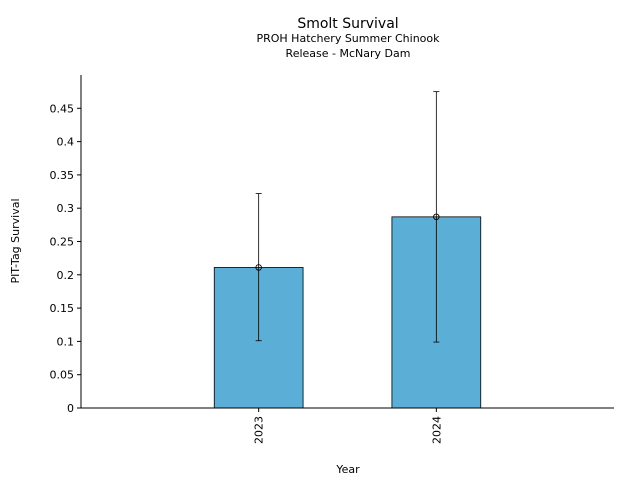 This screenshot has height=480, width=640. Describe the element at coordinates (70, 408) in the screenshot. I see `y-tick-label: 0` at that location.